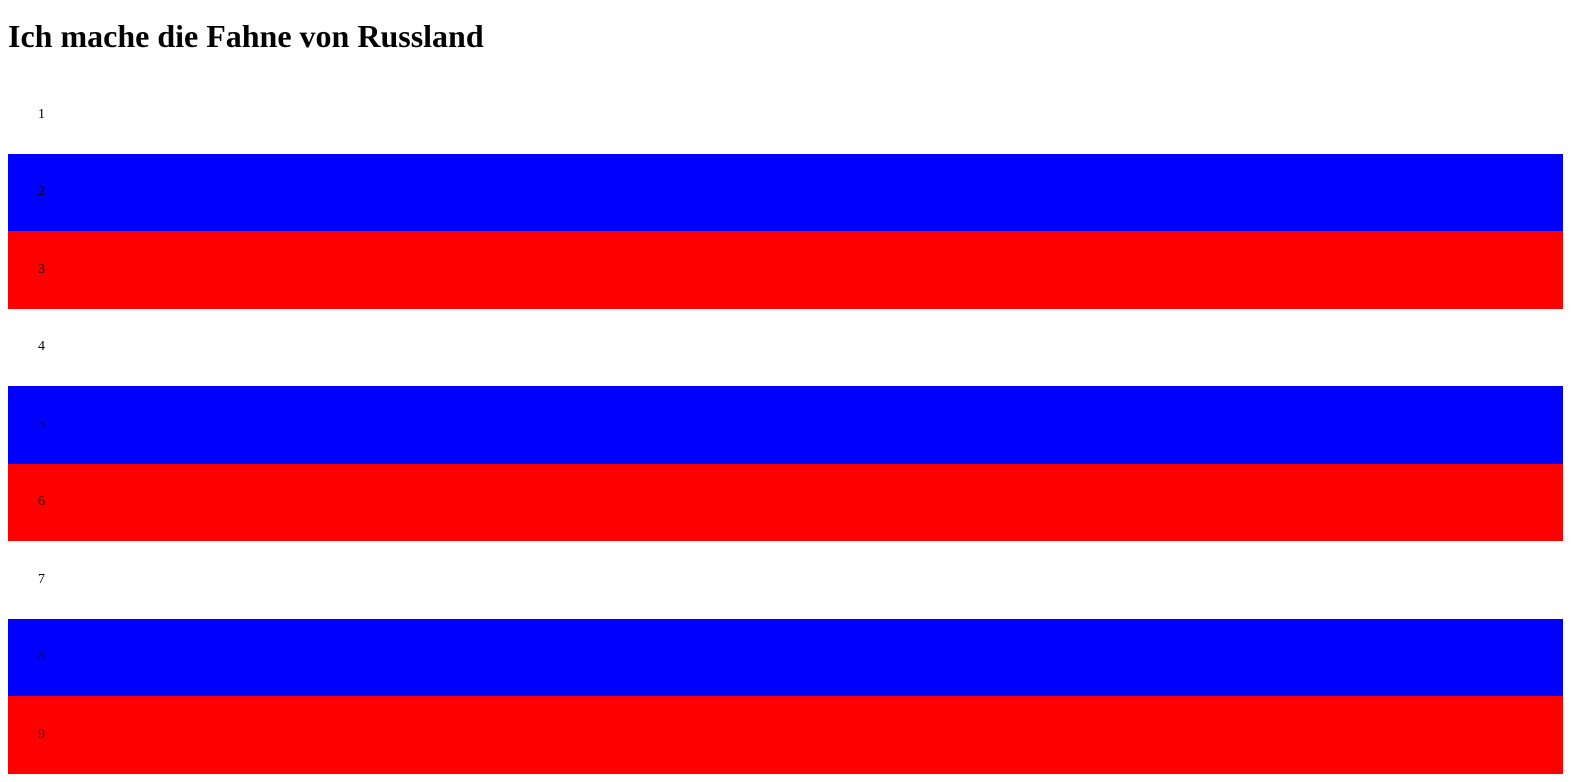 The width and height of the screenshot is (1581, 782). I want to click on flag-stripe-4: 4, so click(785, 347).